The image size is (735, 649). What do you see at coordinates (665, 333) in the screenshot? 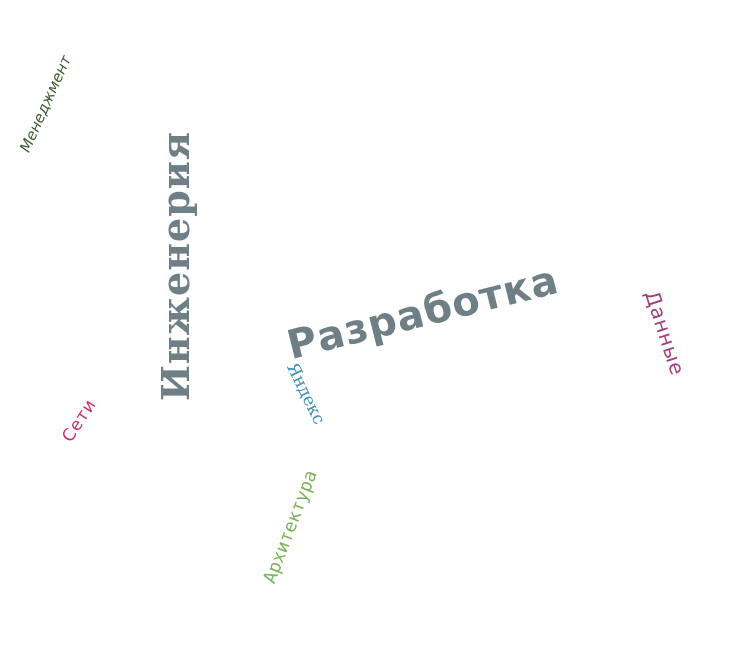
I see `word-dannye: Данные` at bounding box center [665, 333].